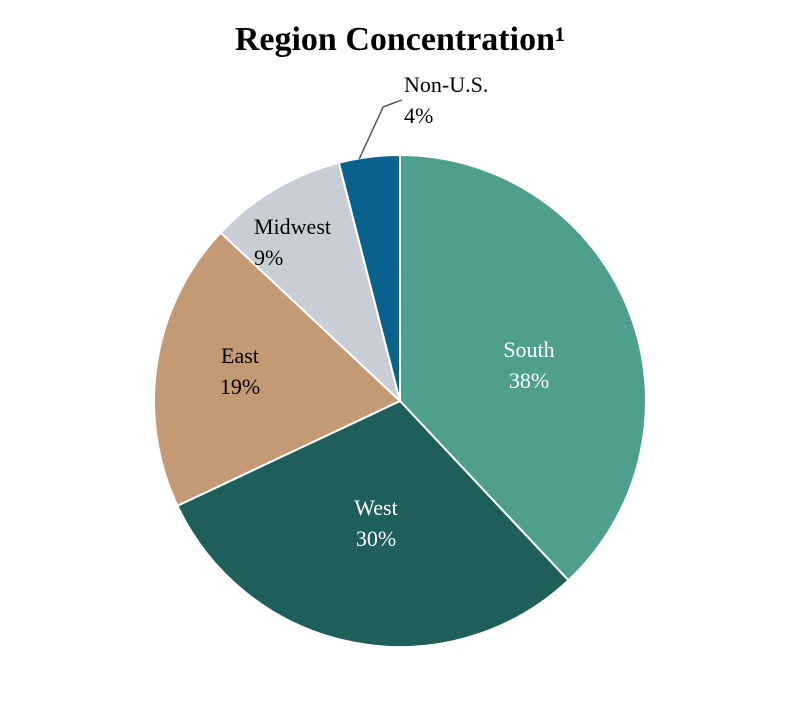 The height and width of the screenshot is (728, 800). Describe the element at coordinates (292, 226) in the screenshot. I see `slice-label-midwest: Midwest` at that location.